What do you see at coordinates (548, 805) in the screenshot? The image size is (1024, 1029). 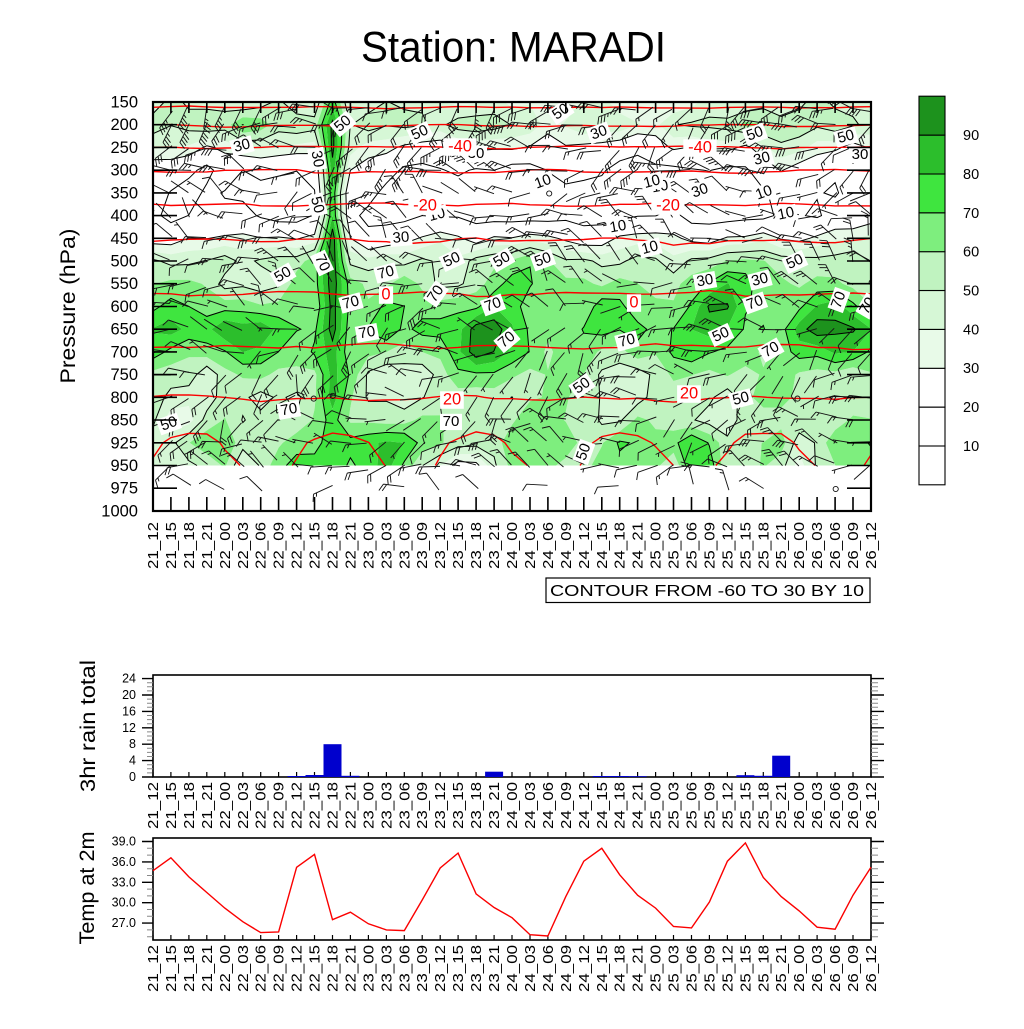 I see `svg-text: 24_06` at bounding box center [548, 805].